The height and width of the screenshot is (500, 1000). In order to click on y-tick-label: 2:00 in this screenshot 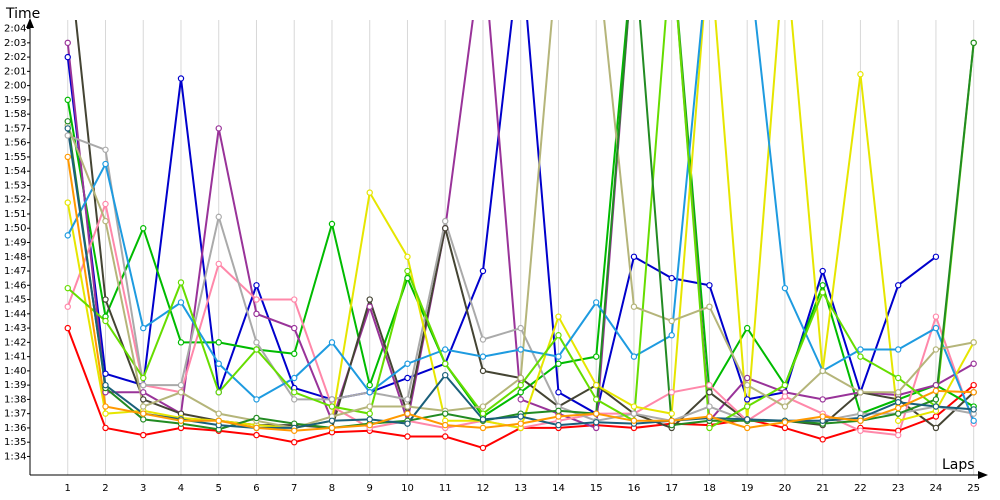, I will do `click(15, 86)`.